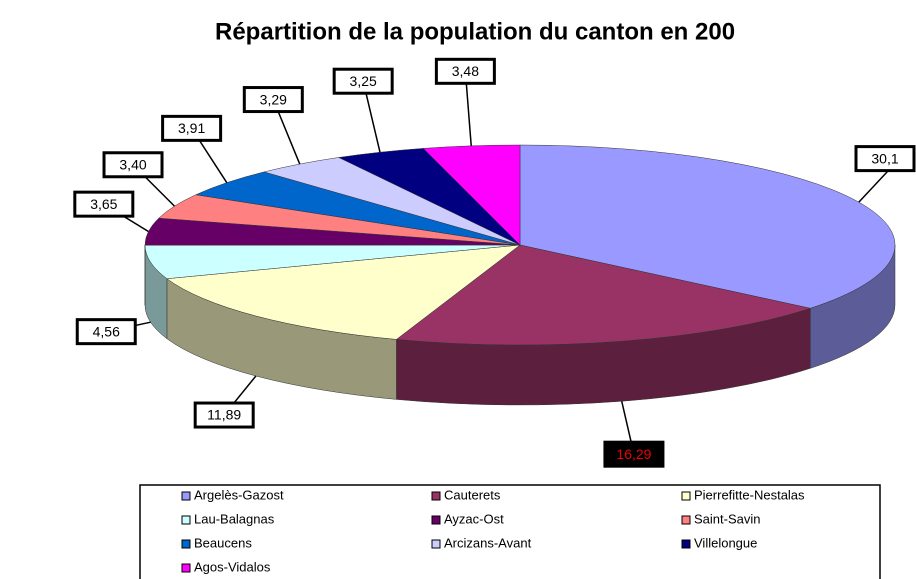 The width and height of the screenshot is (916, 579). I want to click on data-label: 3,25, so click(363, 81).